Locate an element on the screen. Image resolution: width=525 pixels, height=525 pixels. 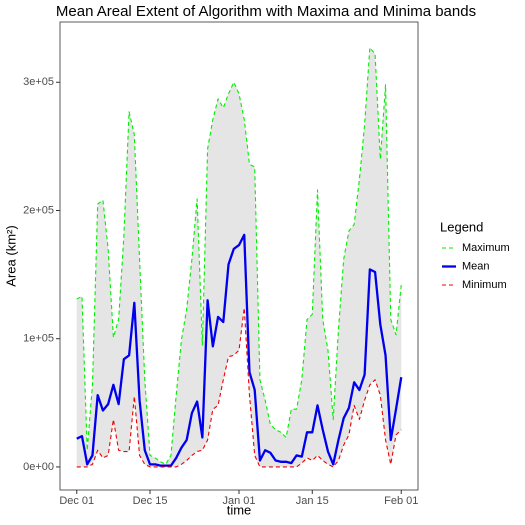
legend-label: Maximum is located at coordinates (486, 248).